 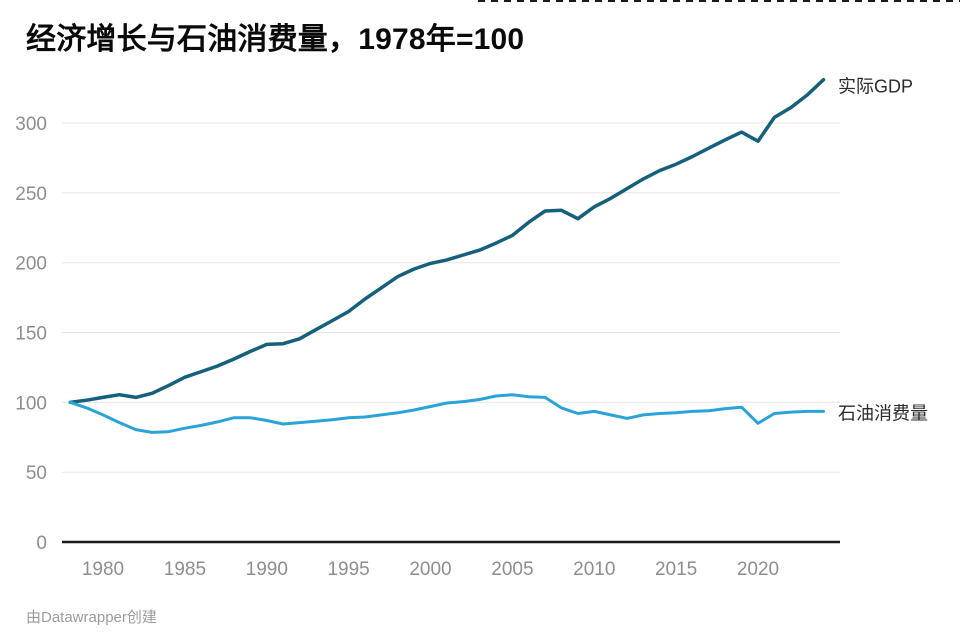 What do you see at coordinates (41, 543) in the screenshot?
I see `y-tick-label: 0` at bounding box center [41, 543].